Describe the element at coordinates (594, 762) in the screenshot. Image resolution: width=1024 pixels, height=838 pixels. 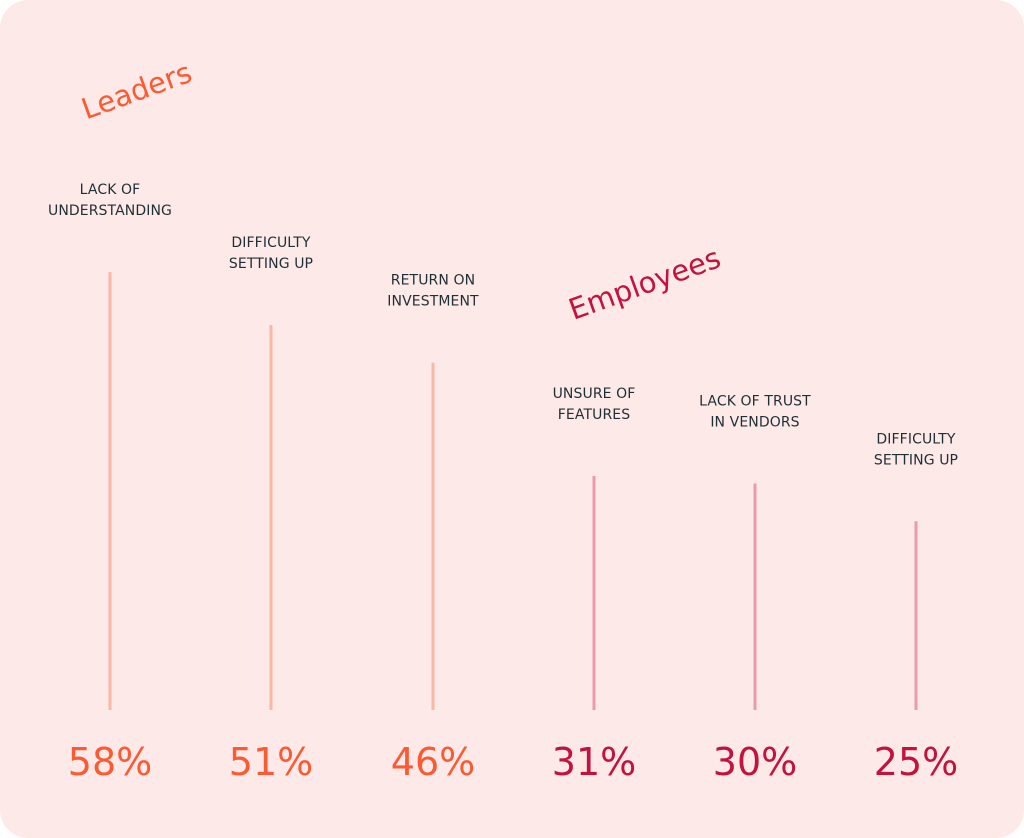
I see `value-label: 31%` at that location.